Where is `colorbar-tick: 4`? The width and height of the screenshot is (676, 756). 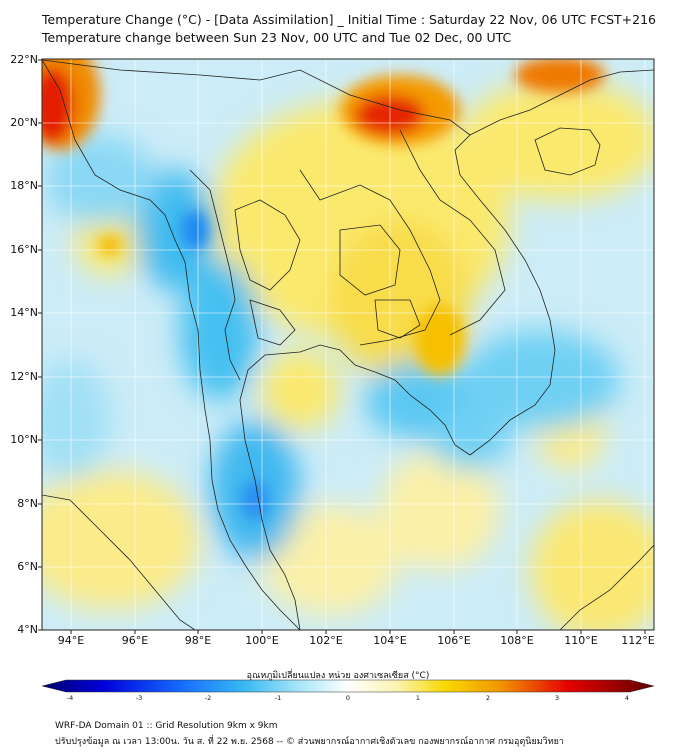
colorbar-tick: 4 is located at coordinates (627, 698).